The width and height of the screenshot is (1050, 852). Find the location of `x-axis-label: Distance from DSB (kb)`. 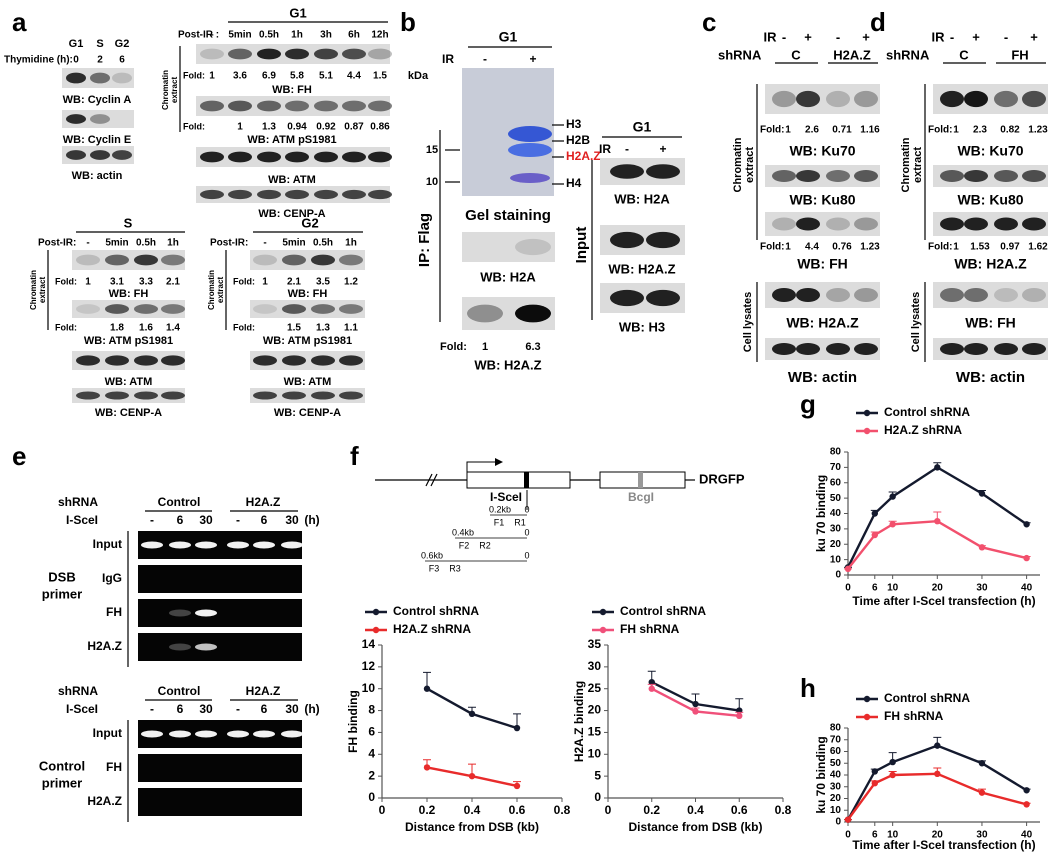

x-axis-label: Distance from DSB (kb) is located at coordinates (695, 827).